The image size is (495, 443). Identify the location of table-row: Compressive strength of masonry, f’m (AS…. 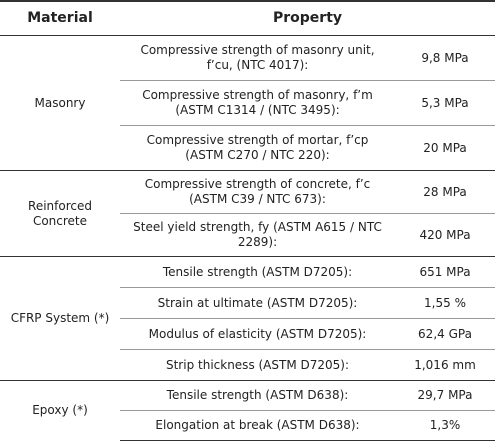
(247, 103).